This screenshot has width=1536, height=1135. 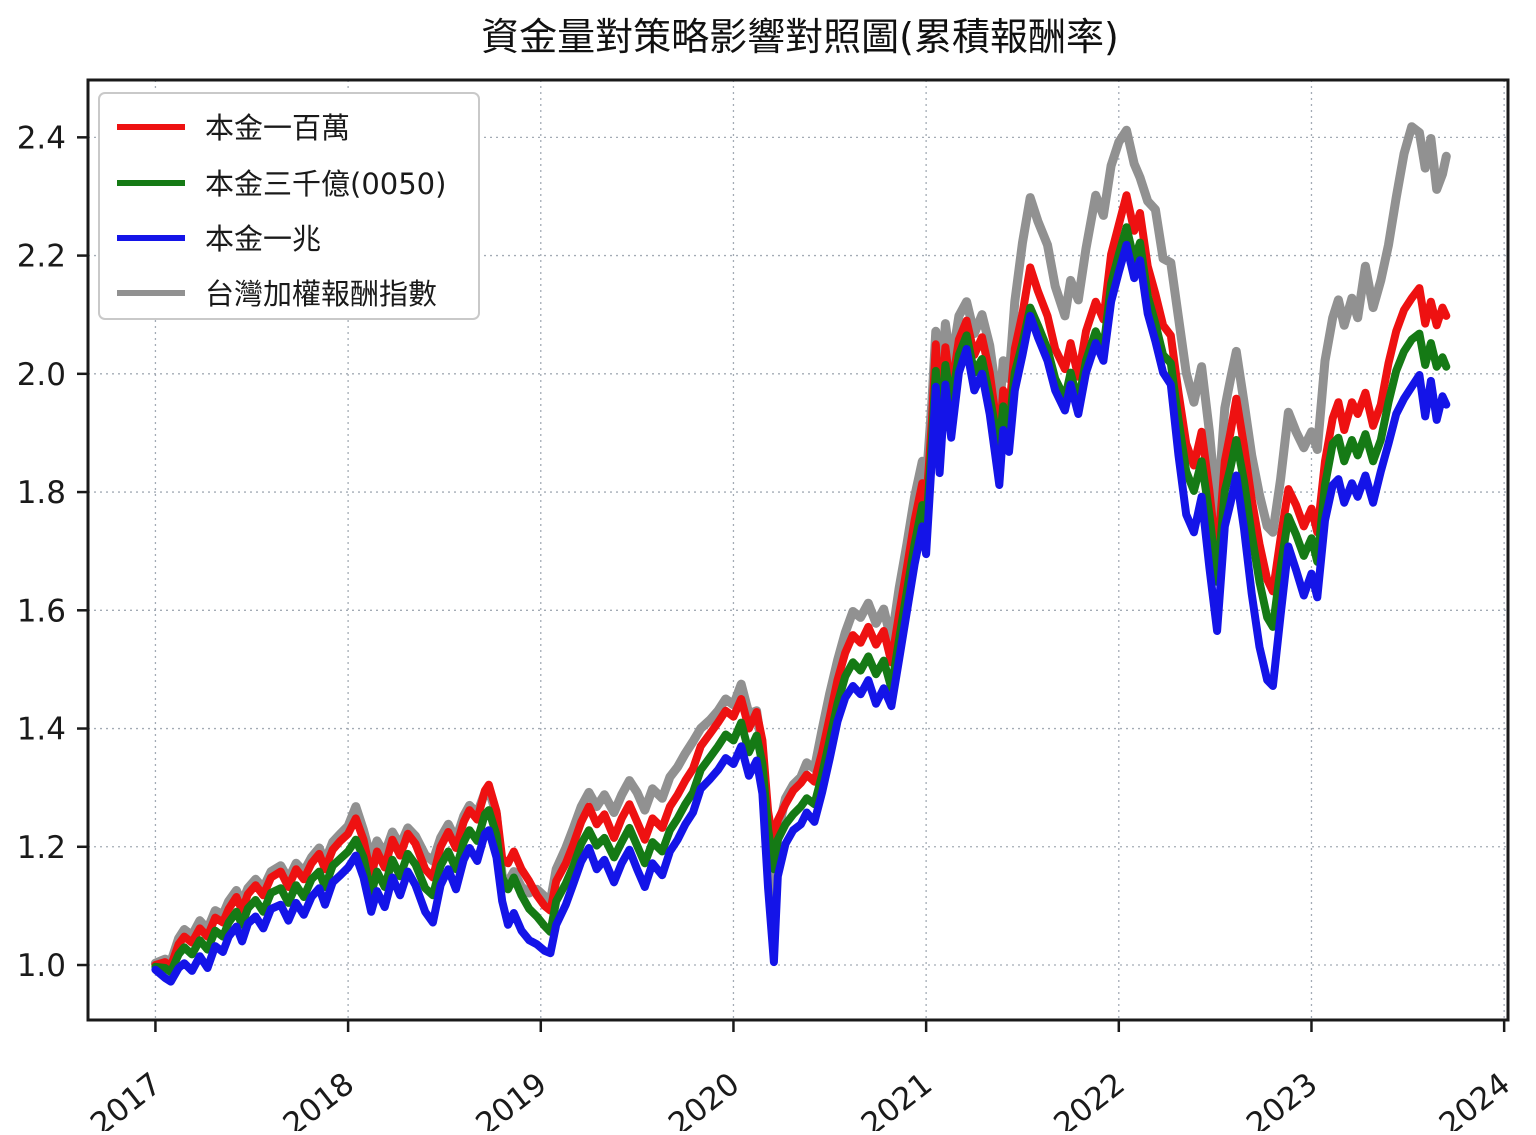 What do you see at coordinates (41, 730) in the screenshot?
I see `y-tick-label: 1.4` at bounding box center [41, 730].